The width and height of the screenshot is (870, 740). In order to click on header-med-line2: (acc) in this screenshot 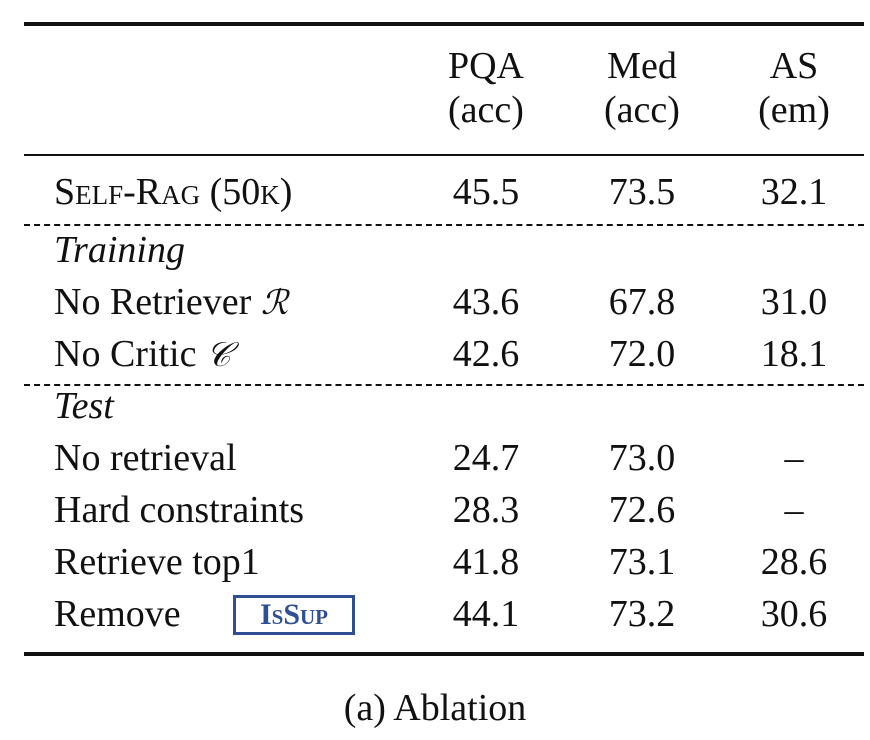, I will do `click(642, 110)`.